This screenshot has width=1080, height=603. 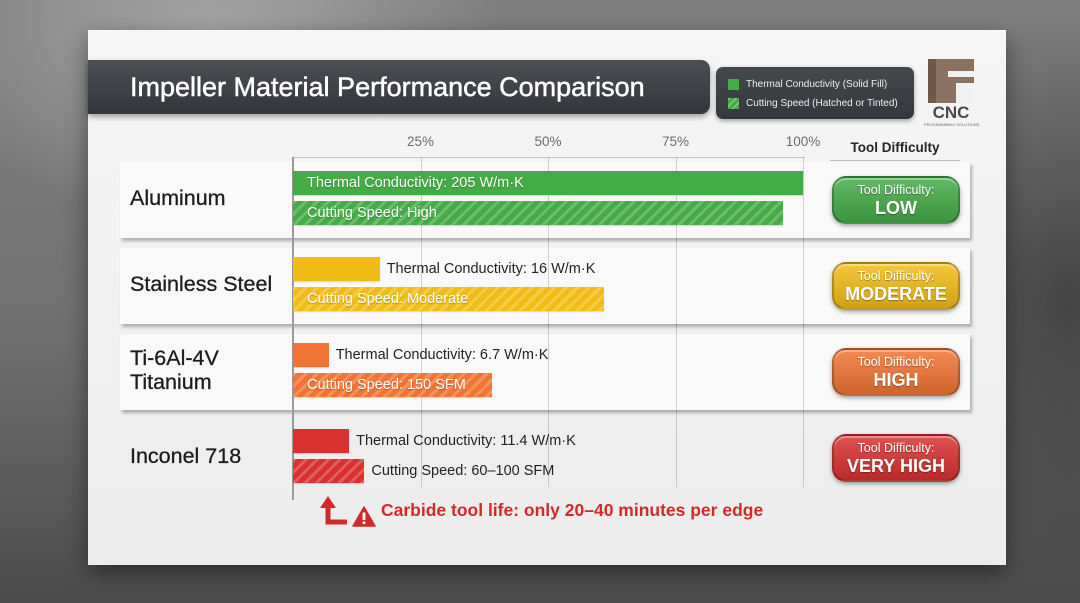 What do you see at coordinates (466, 441) in the screenshot?
I see `bar-label: Thermal Conductivity: 11.4 W/m·K` at bounding box center [466, 441].